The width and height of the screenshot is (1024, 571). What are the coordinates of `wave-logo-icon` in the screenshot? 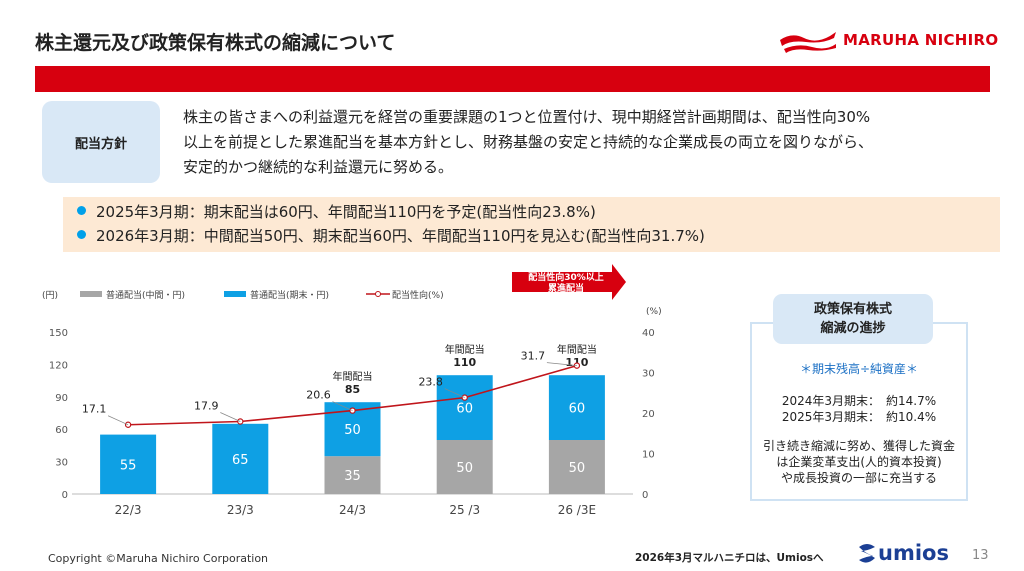 It's located at (808, 42).